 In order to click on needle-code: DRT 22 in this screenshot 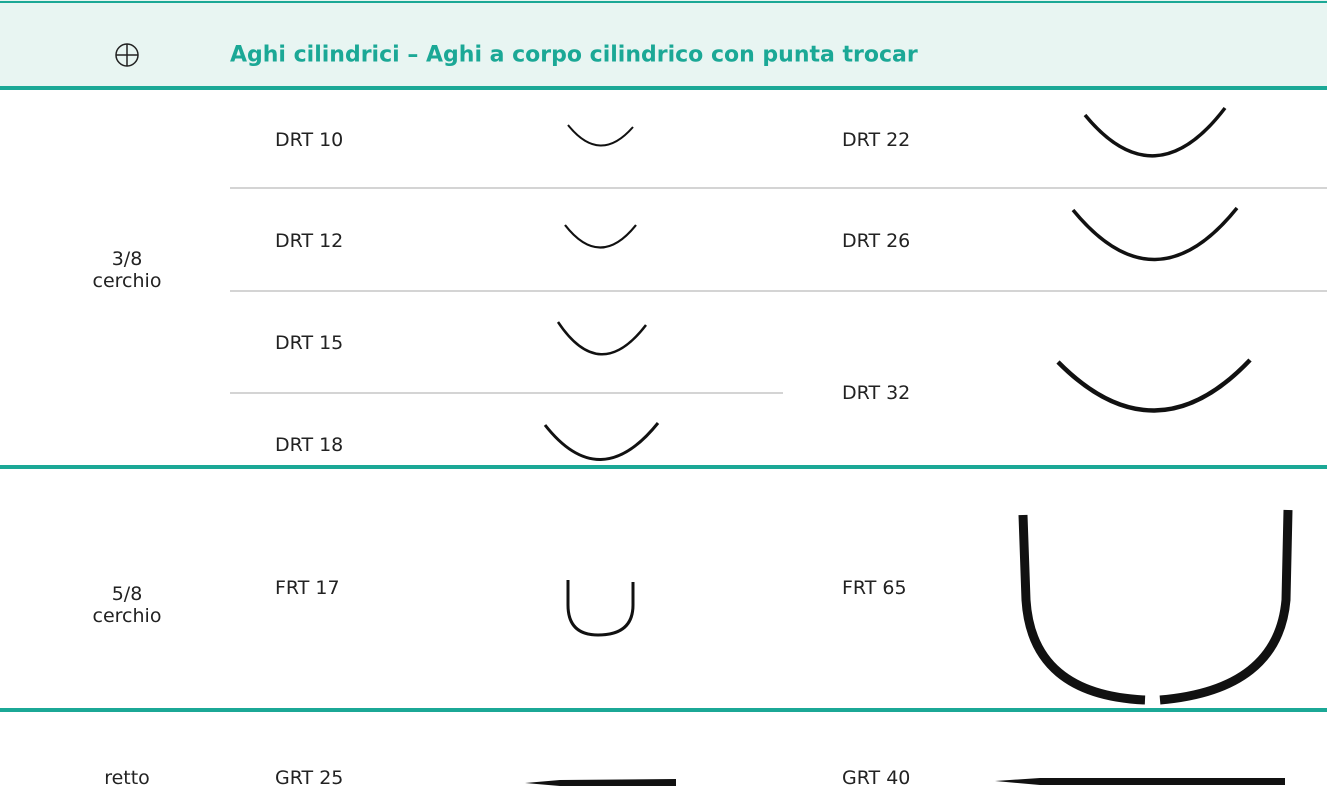, I will do `click(876, 140)`.